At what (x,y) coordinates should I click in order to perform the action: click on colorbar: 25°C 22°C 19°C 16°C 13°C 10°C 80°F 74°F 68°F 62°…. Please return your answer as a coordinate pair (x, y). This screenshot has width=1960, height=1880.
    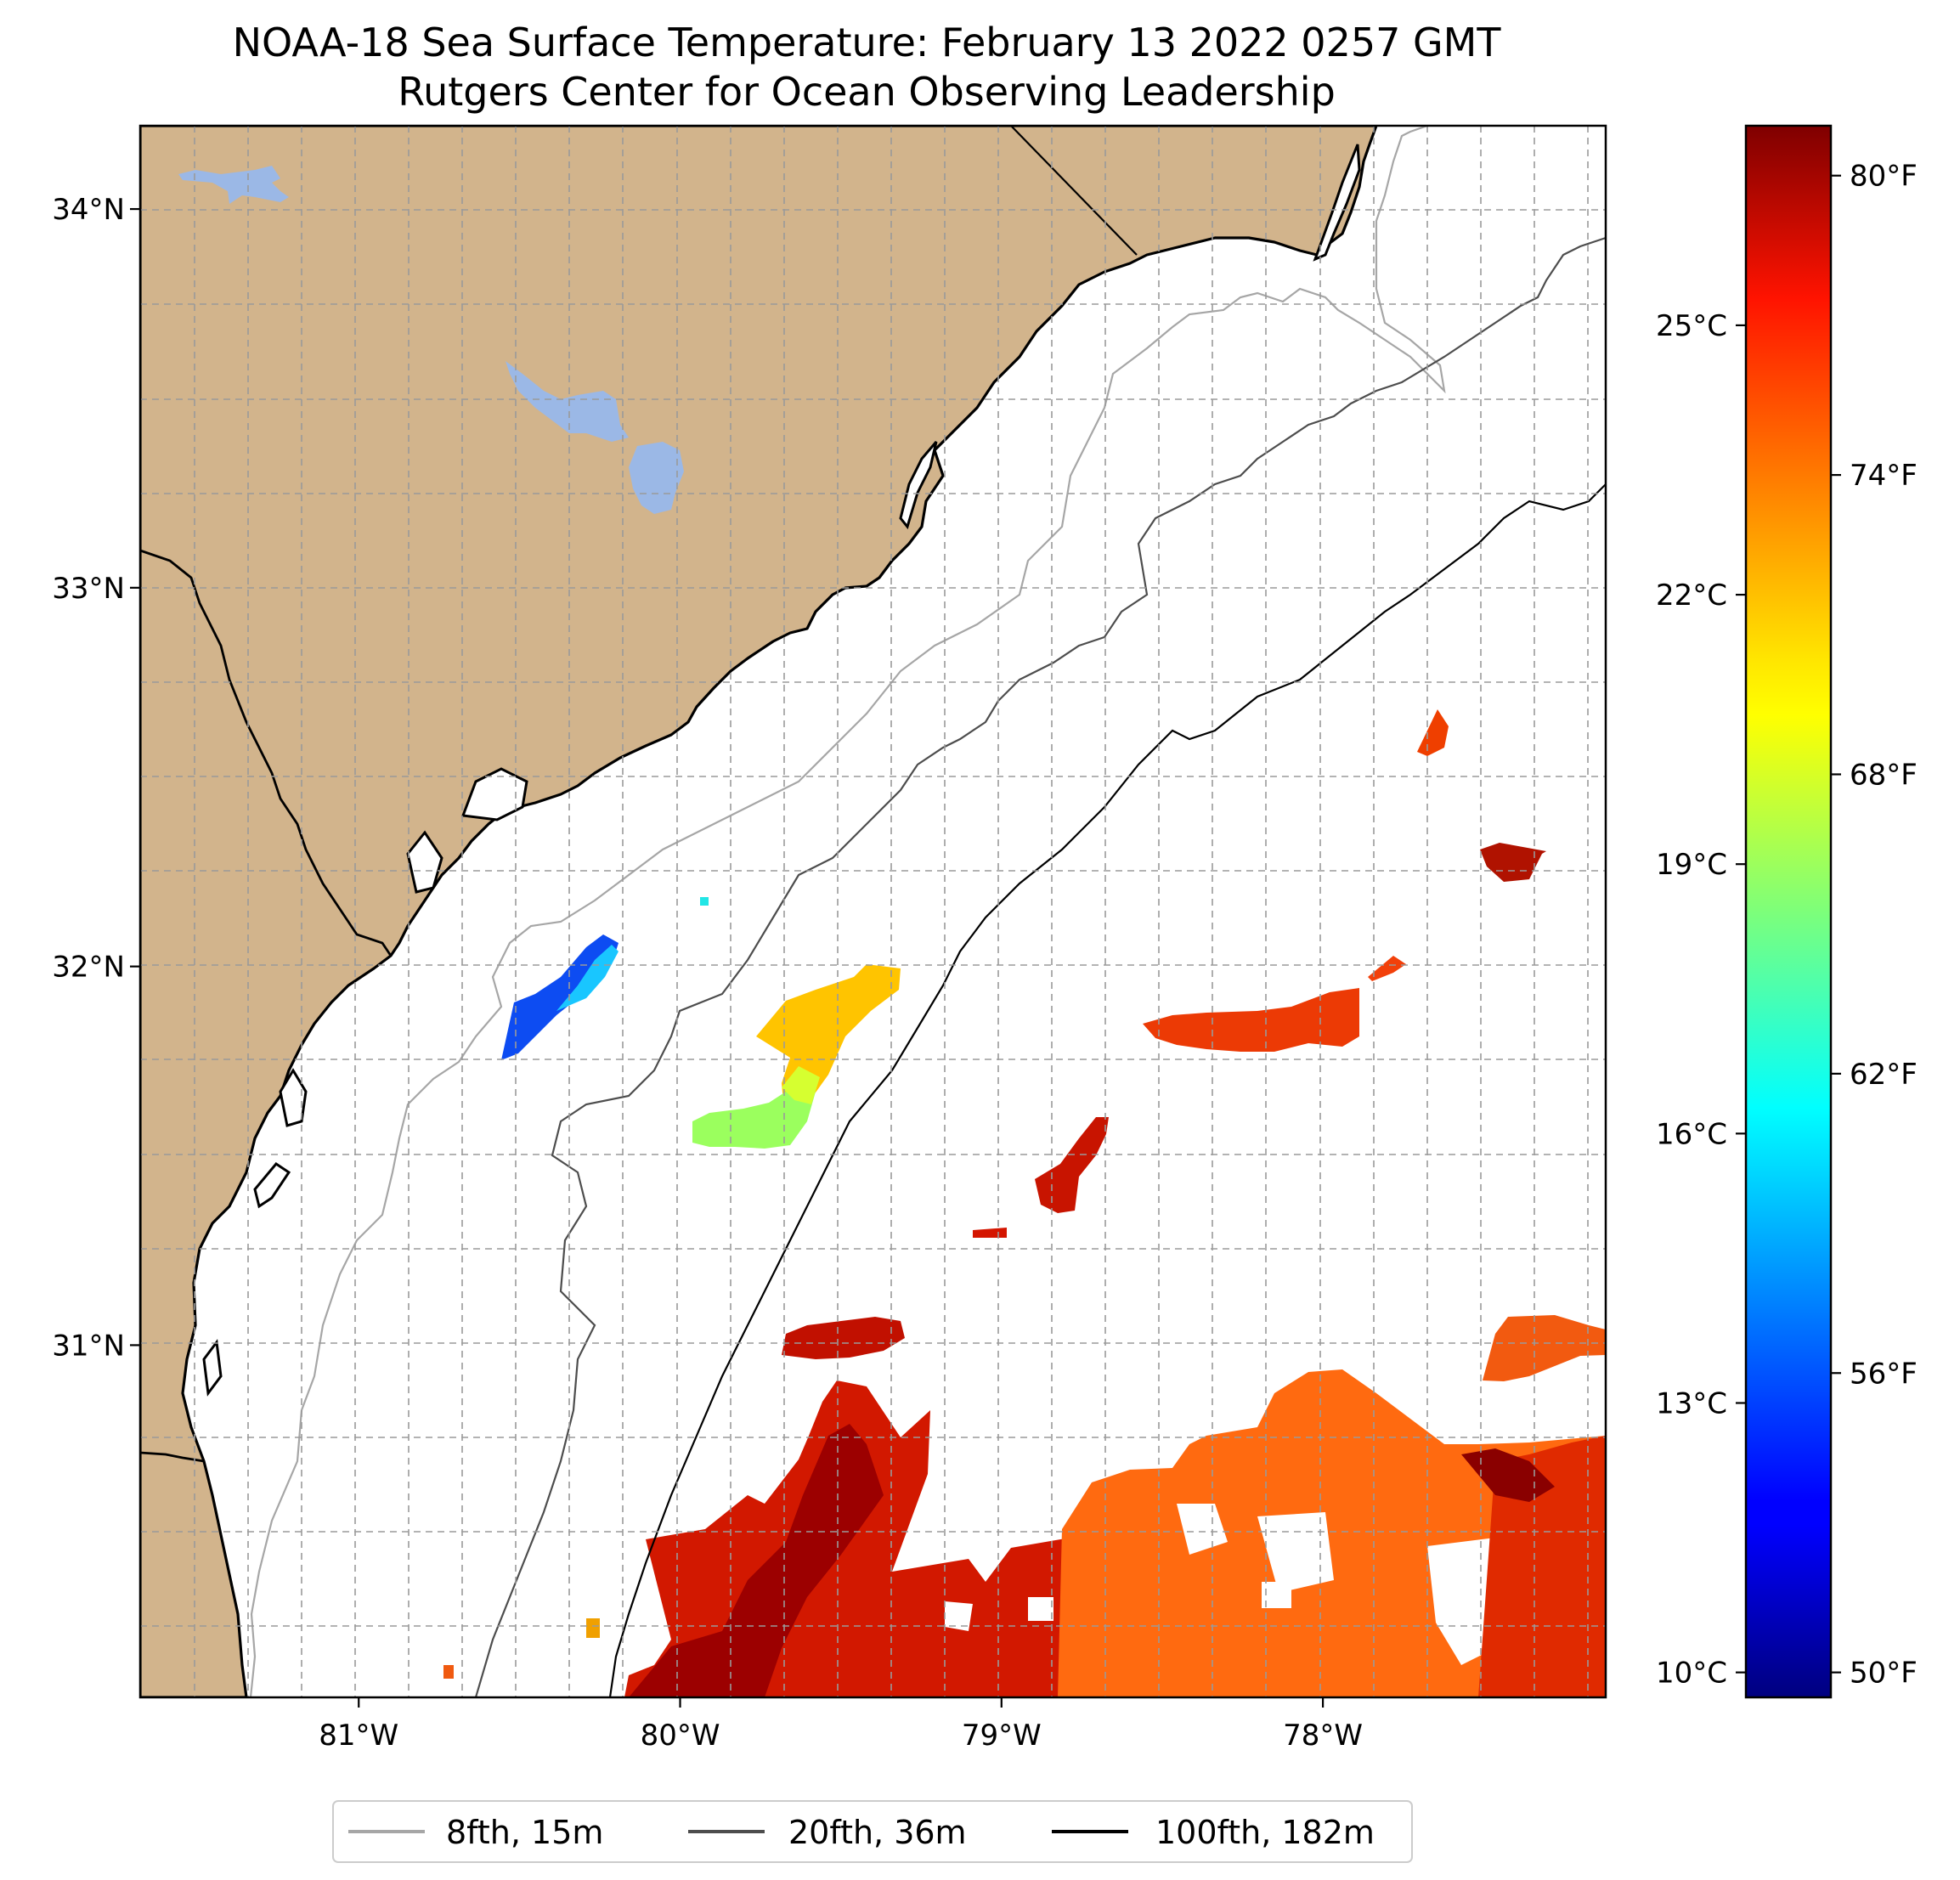
    Looking at the image, I should click on (1787, 911).